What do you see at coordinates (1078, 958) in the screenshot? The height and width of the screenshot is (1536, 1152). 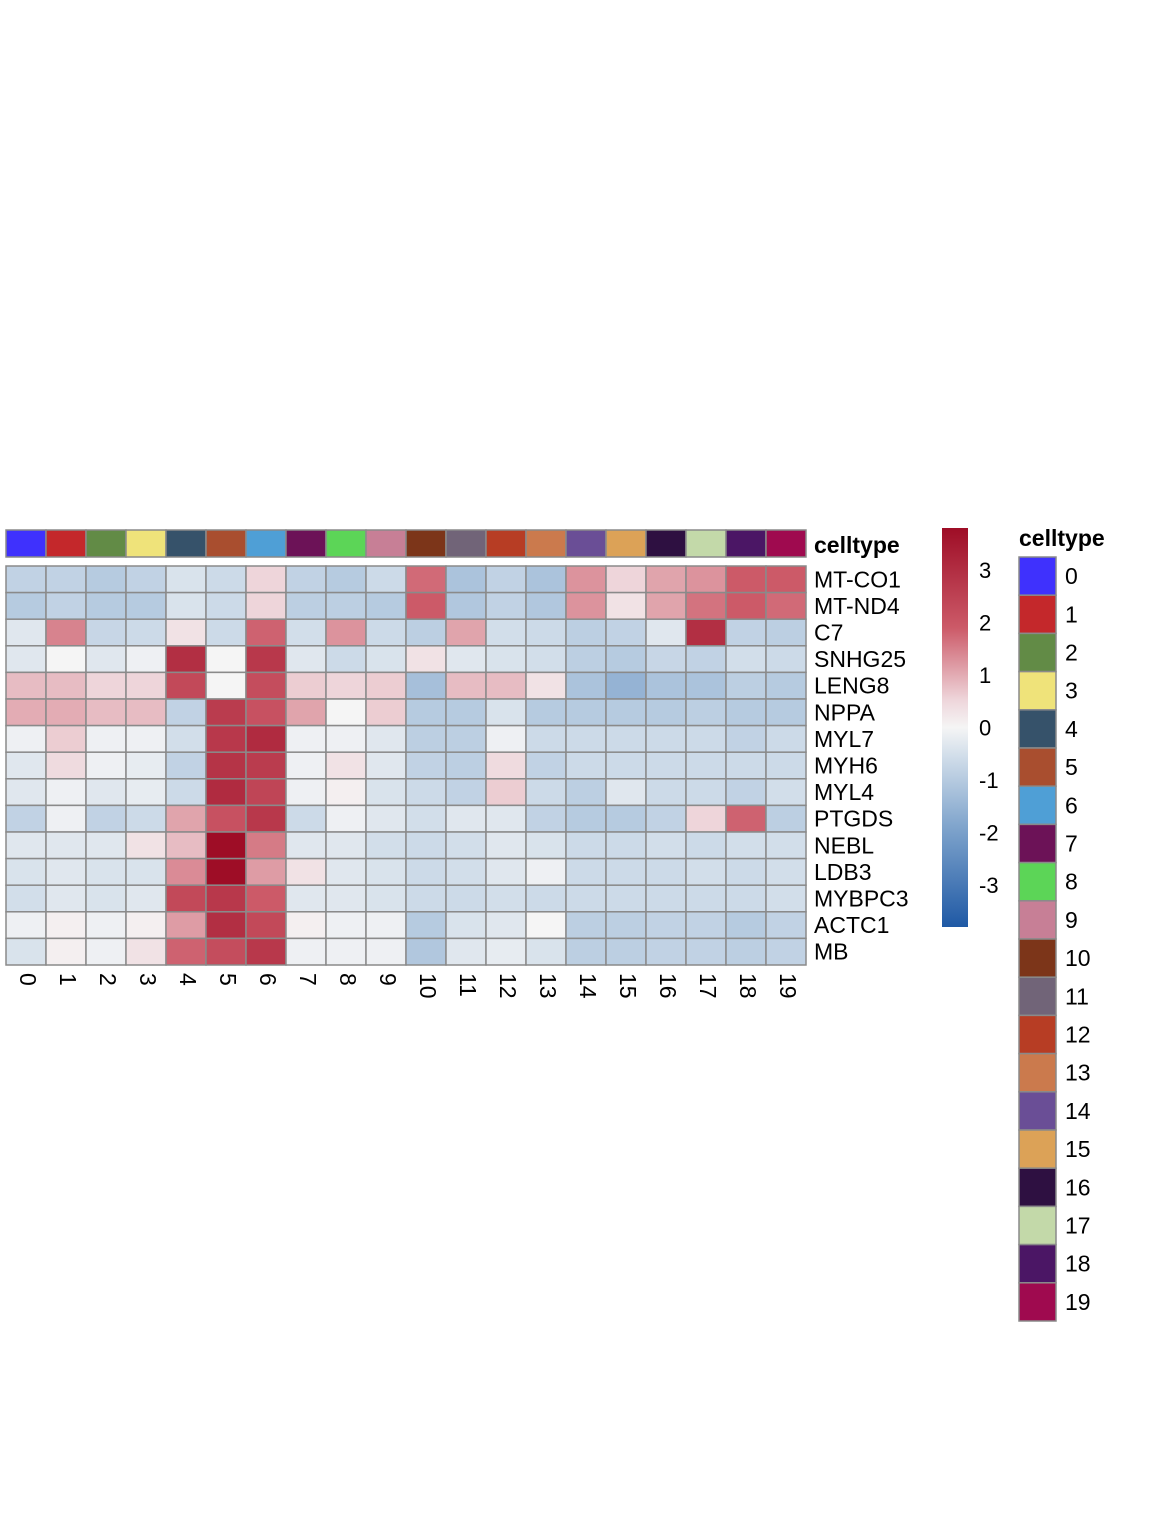 I see `legend-label: 10` at bounding box center [1078, 958].